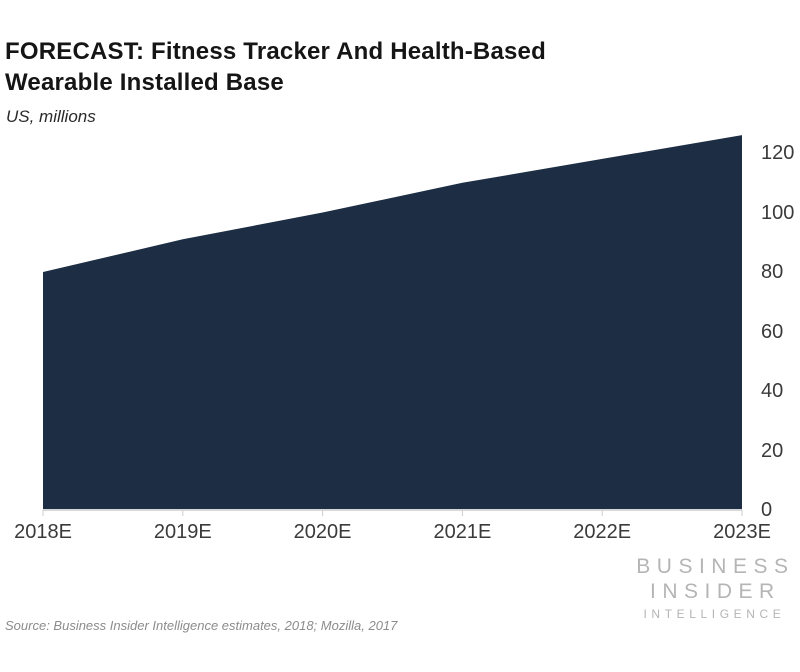 Image resolution: width=800 pixels, height=672 pixels. I want to click on x-axis-ticks, so click(392, 513).